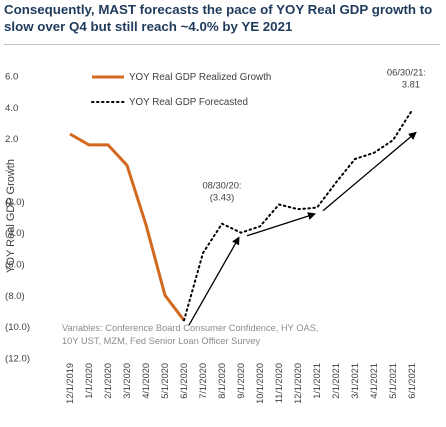 This screenshot has height=427, width=446. What do you see at coordinates (89, 381) in the screenshot?
I see `x-tick-label: 1/1/2020` at bounding box center [89, 381].